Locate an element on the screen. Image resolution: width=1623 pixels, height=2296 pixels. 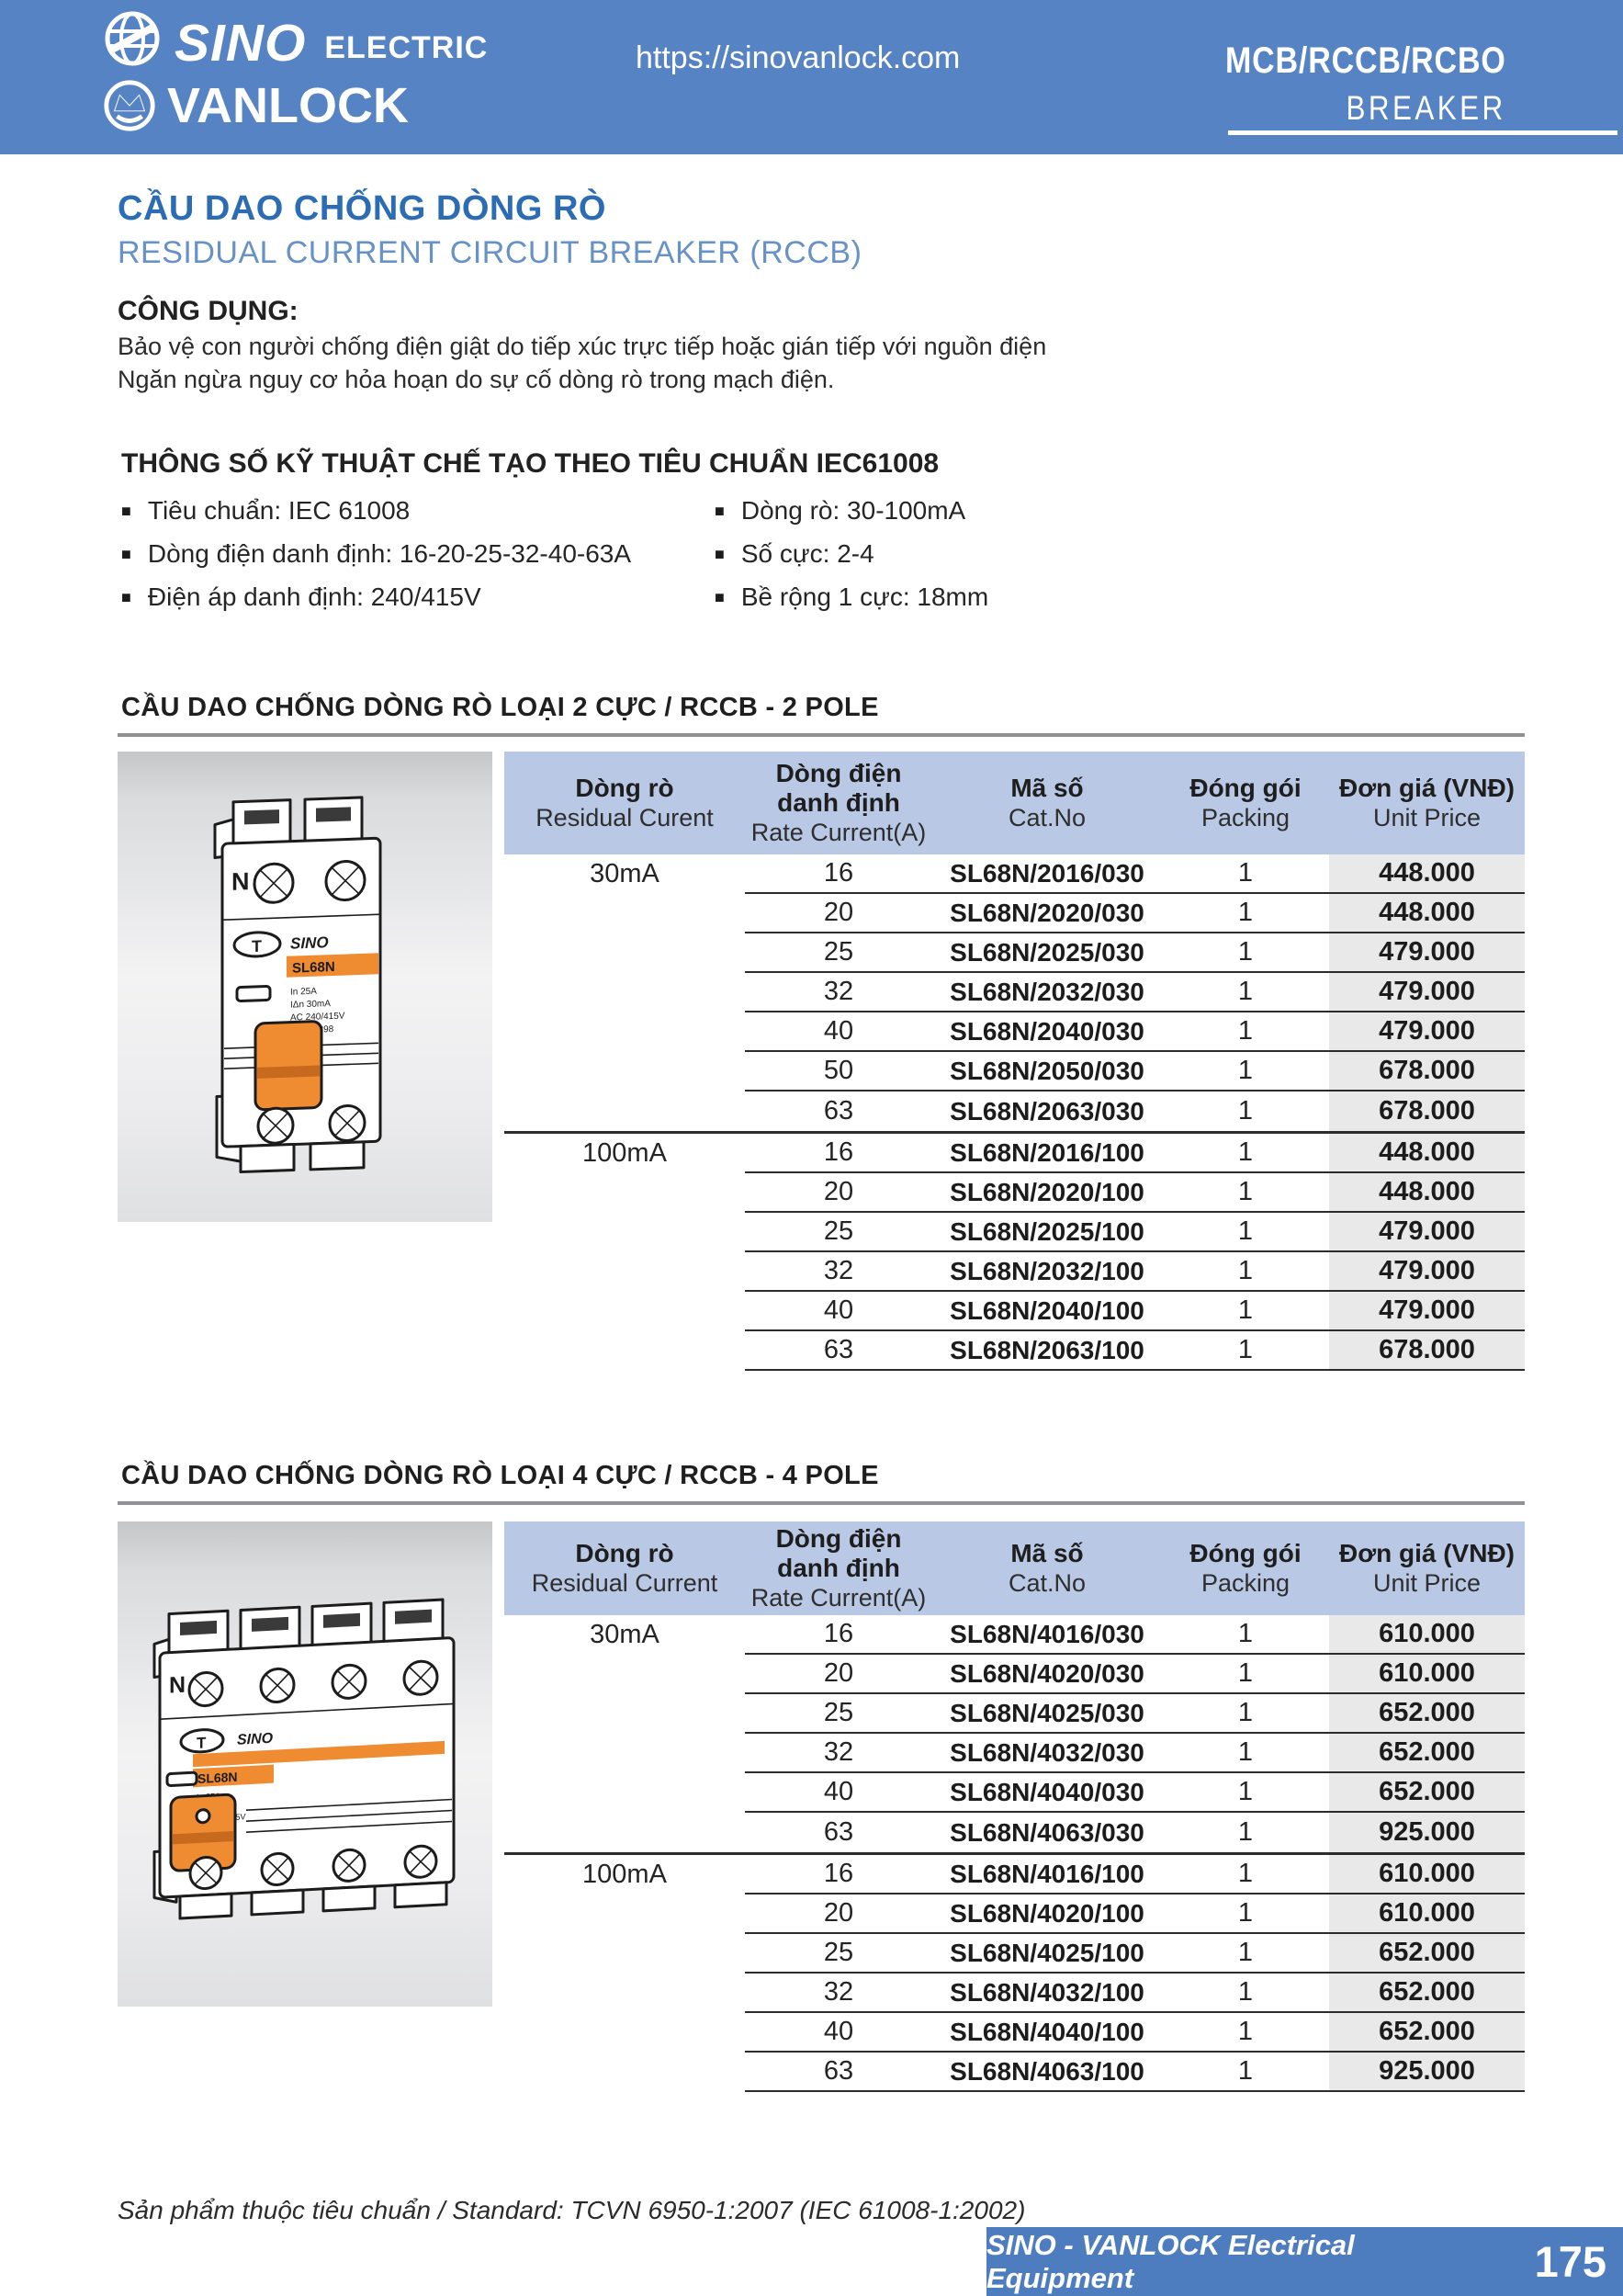
cell-catno: SL68N/2032/030 is located at coordinates (1047, 991).